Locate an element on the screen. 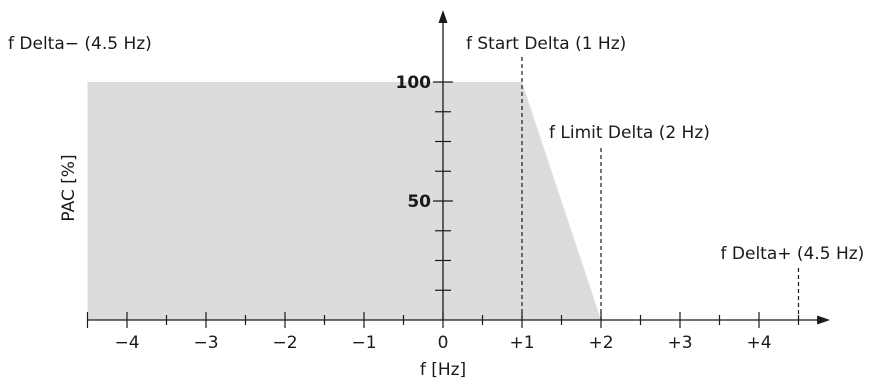 Image resolution: width=878 pixels, height=385 pixels. x-tick-label: +4 is located at coordinates (758, 343).